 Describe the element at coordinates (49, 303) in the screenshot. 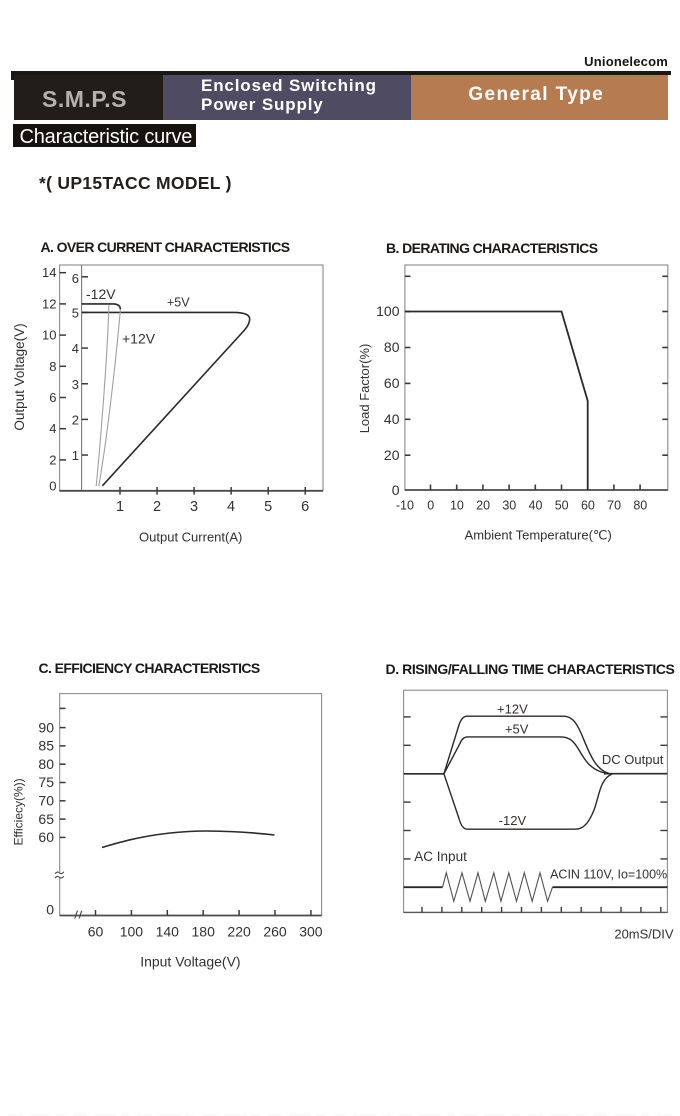

I see `svg-text: 12` at that location.